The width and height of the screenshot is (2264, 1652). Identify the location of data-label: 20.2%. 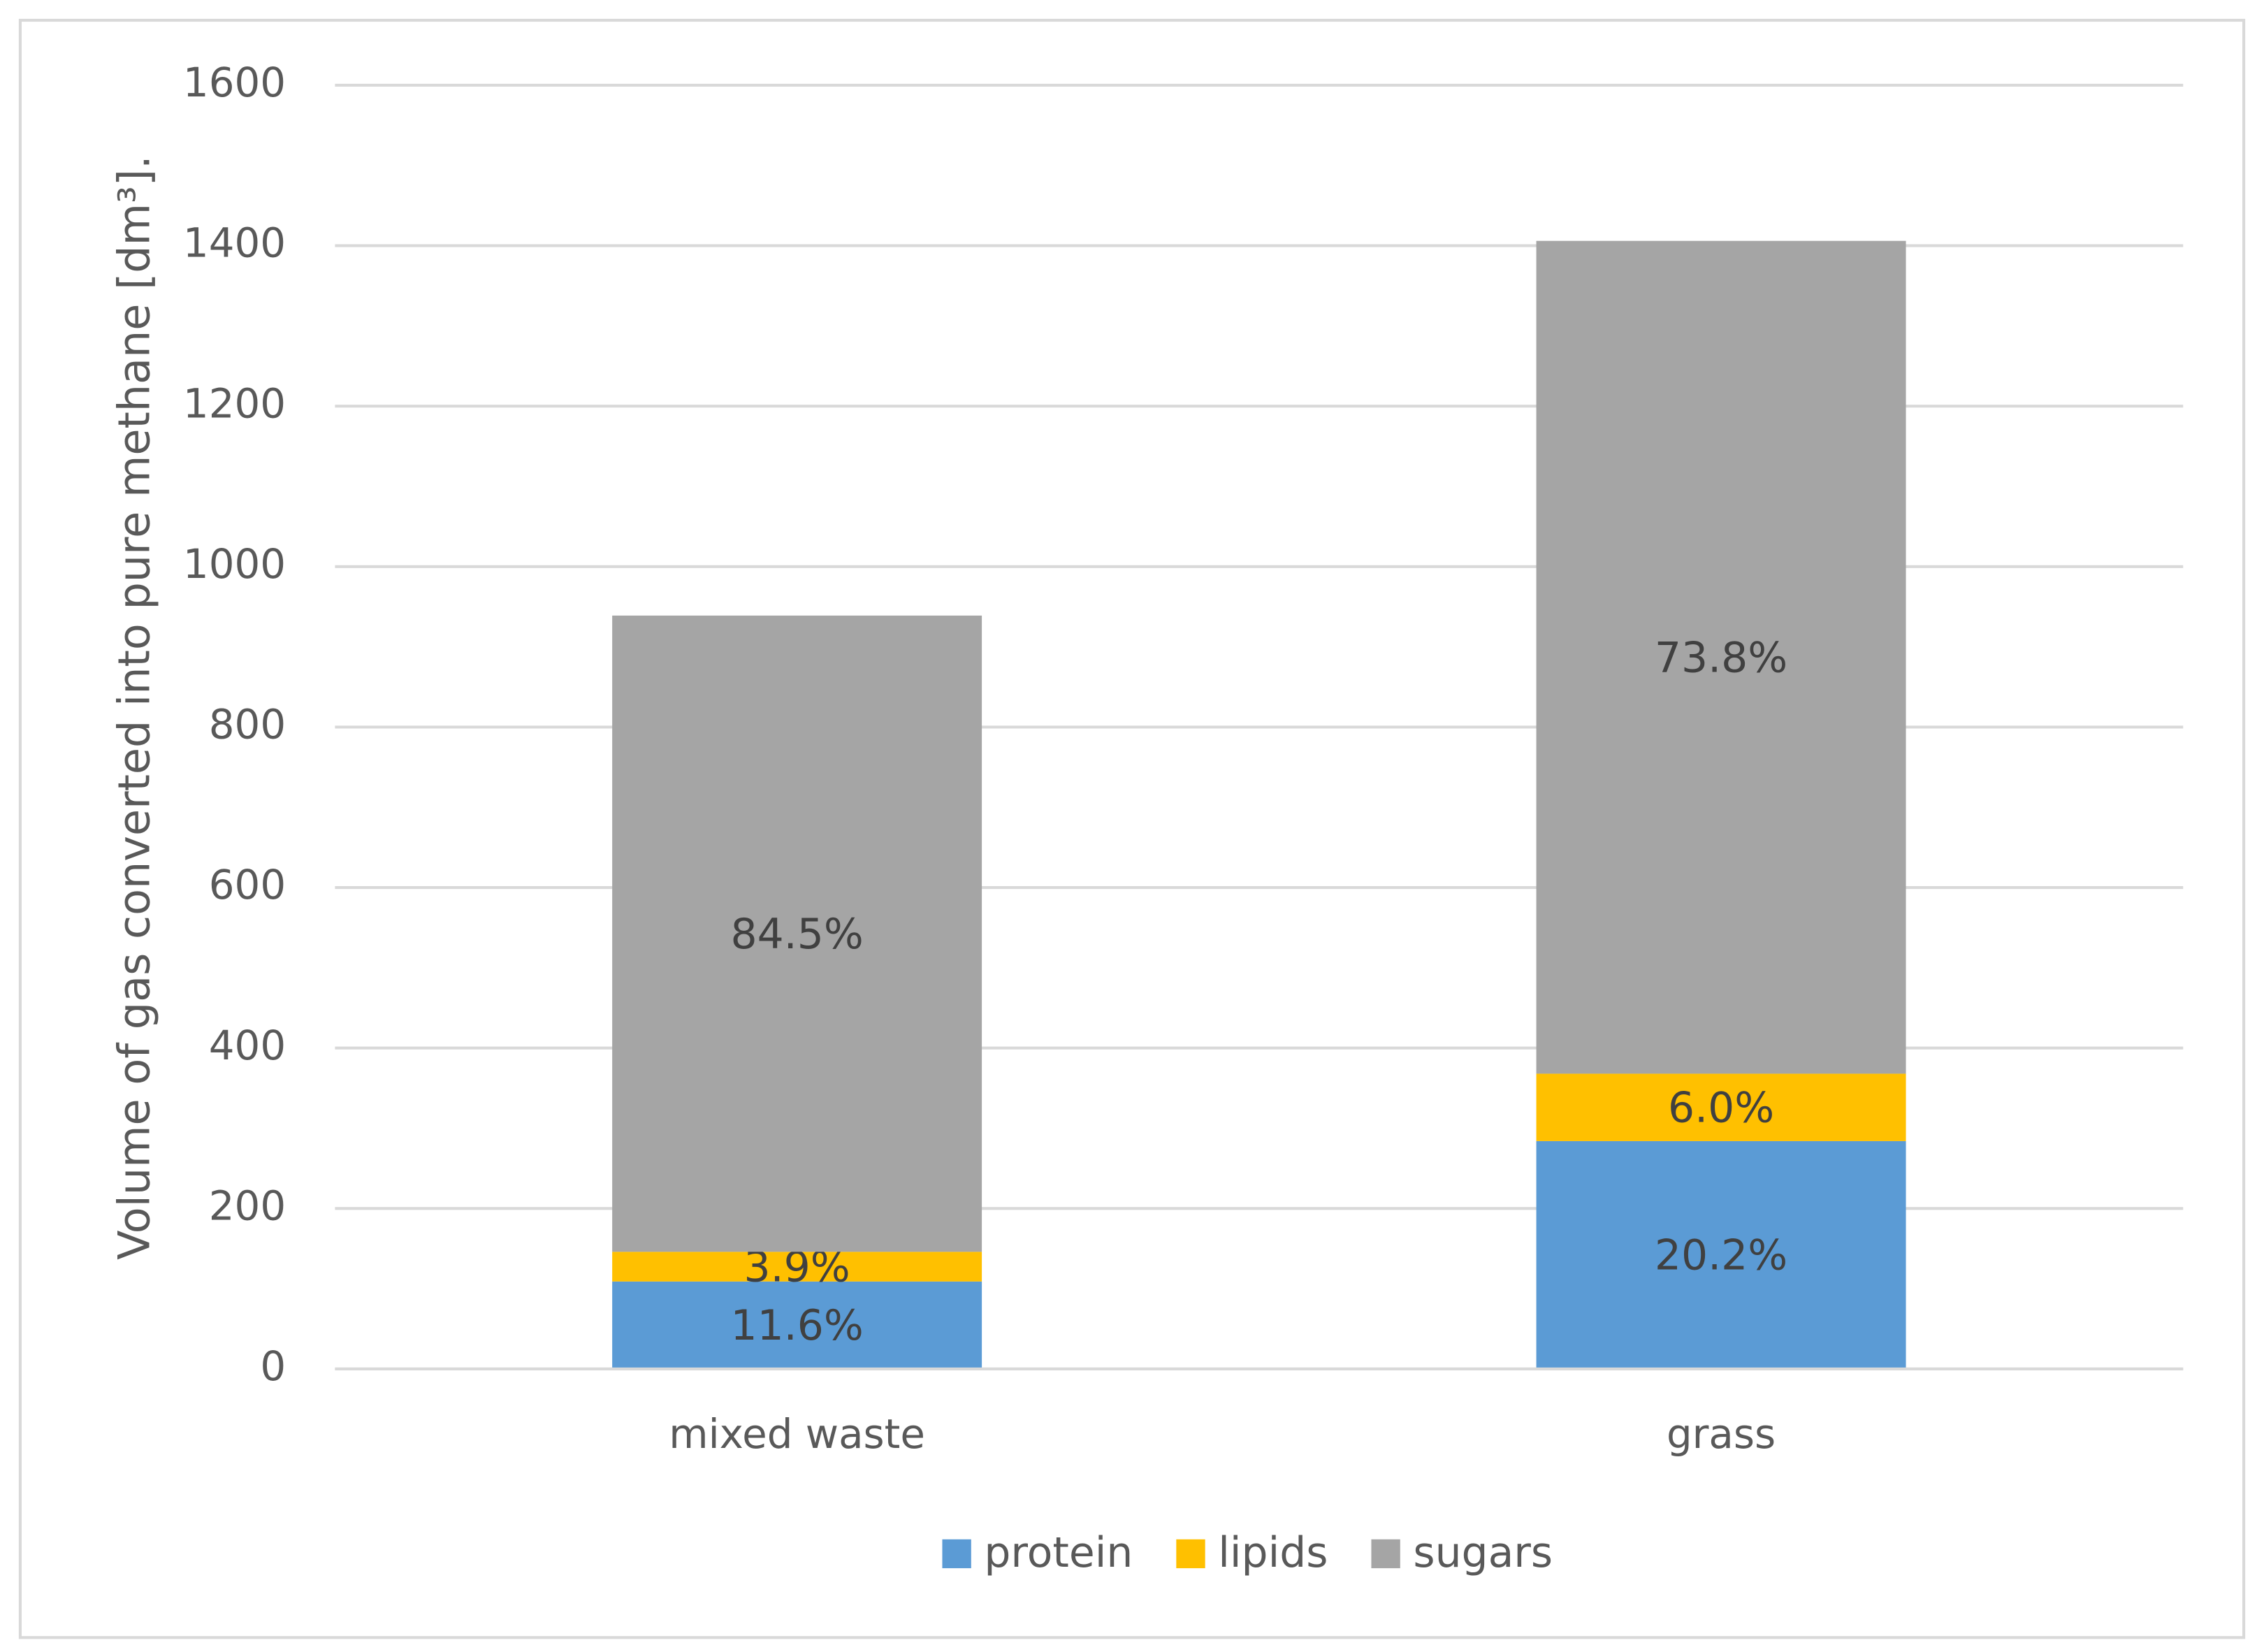
(1721, 1255).